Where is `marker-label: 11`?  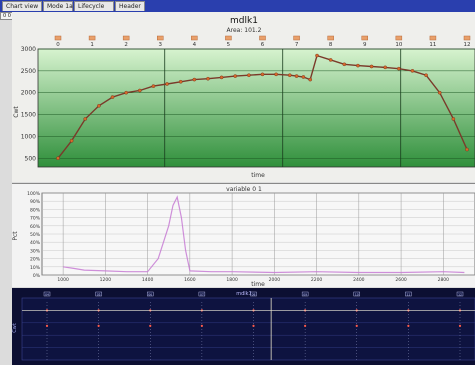
marker-label: 11 is located at coordinates (432, 45).